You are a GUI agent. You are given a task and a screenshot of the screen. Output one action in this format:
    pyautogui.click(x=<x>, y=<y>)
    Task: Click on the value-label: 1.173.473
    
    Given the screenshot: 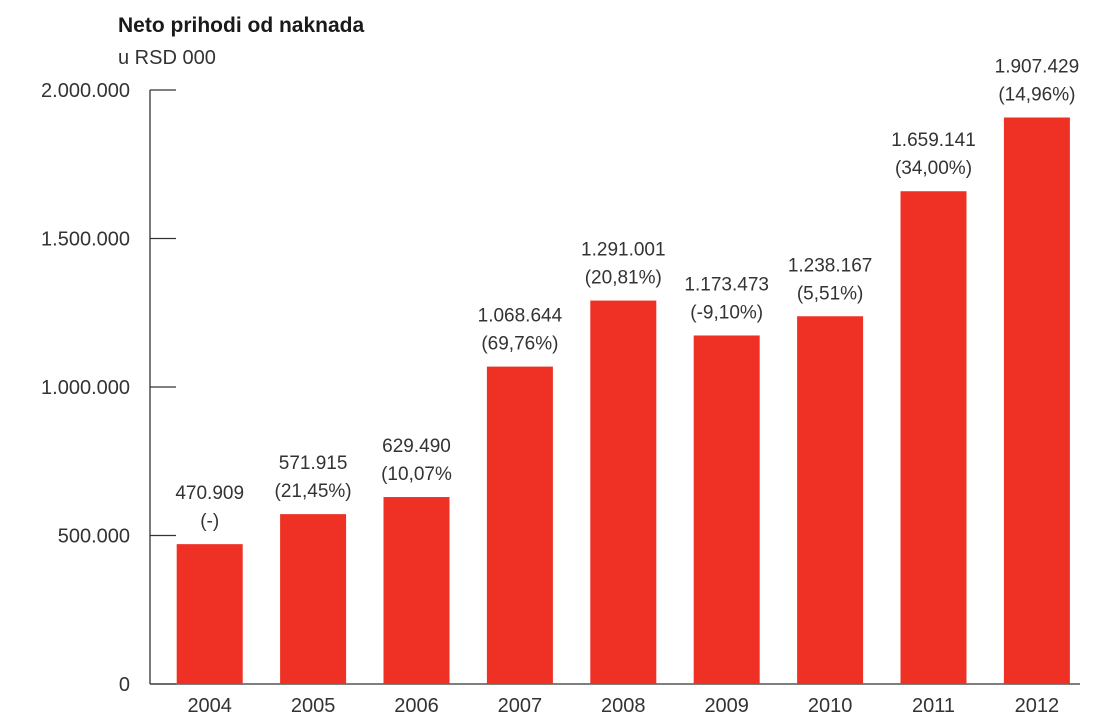 What is the action you would take?
    pyautogui.click(x=726, y=284)
    